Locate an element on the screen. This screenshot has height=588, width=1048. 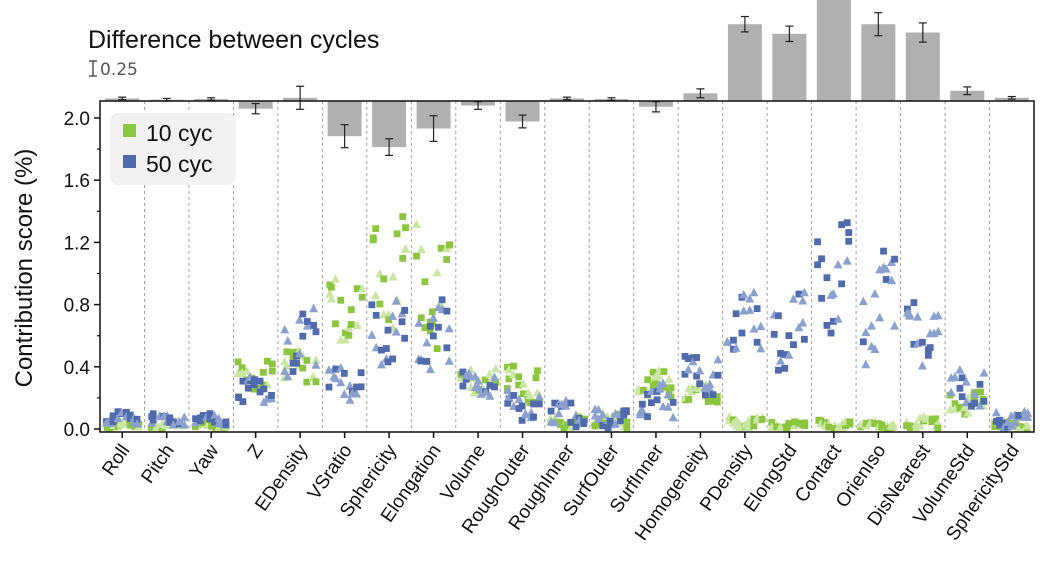
legend: 10 cyc 50 cyc is located at coordinates (173, 149).